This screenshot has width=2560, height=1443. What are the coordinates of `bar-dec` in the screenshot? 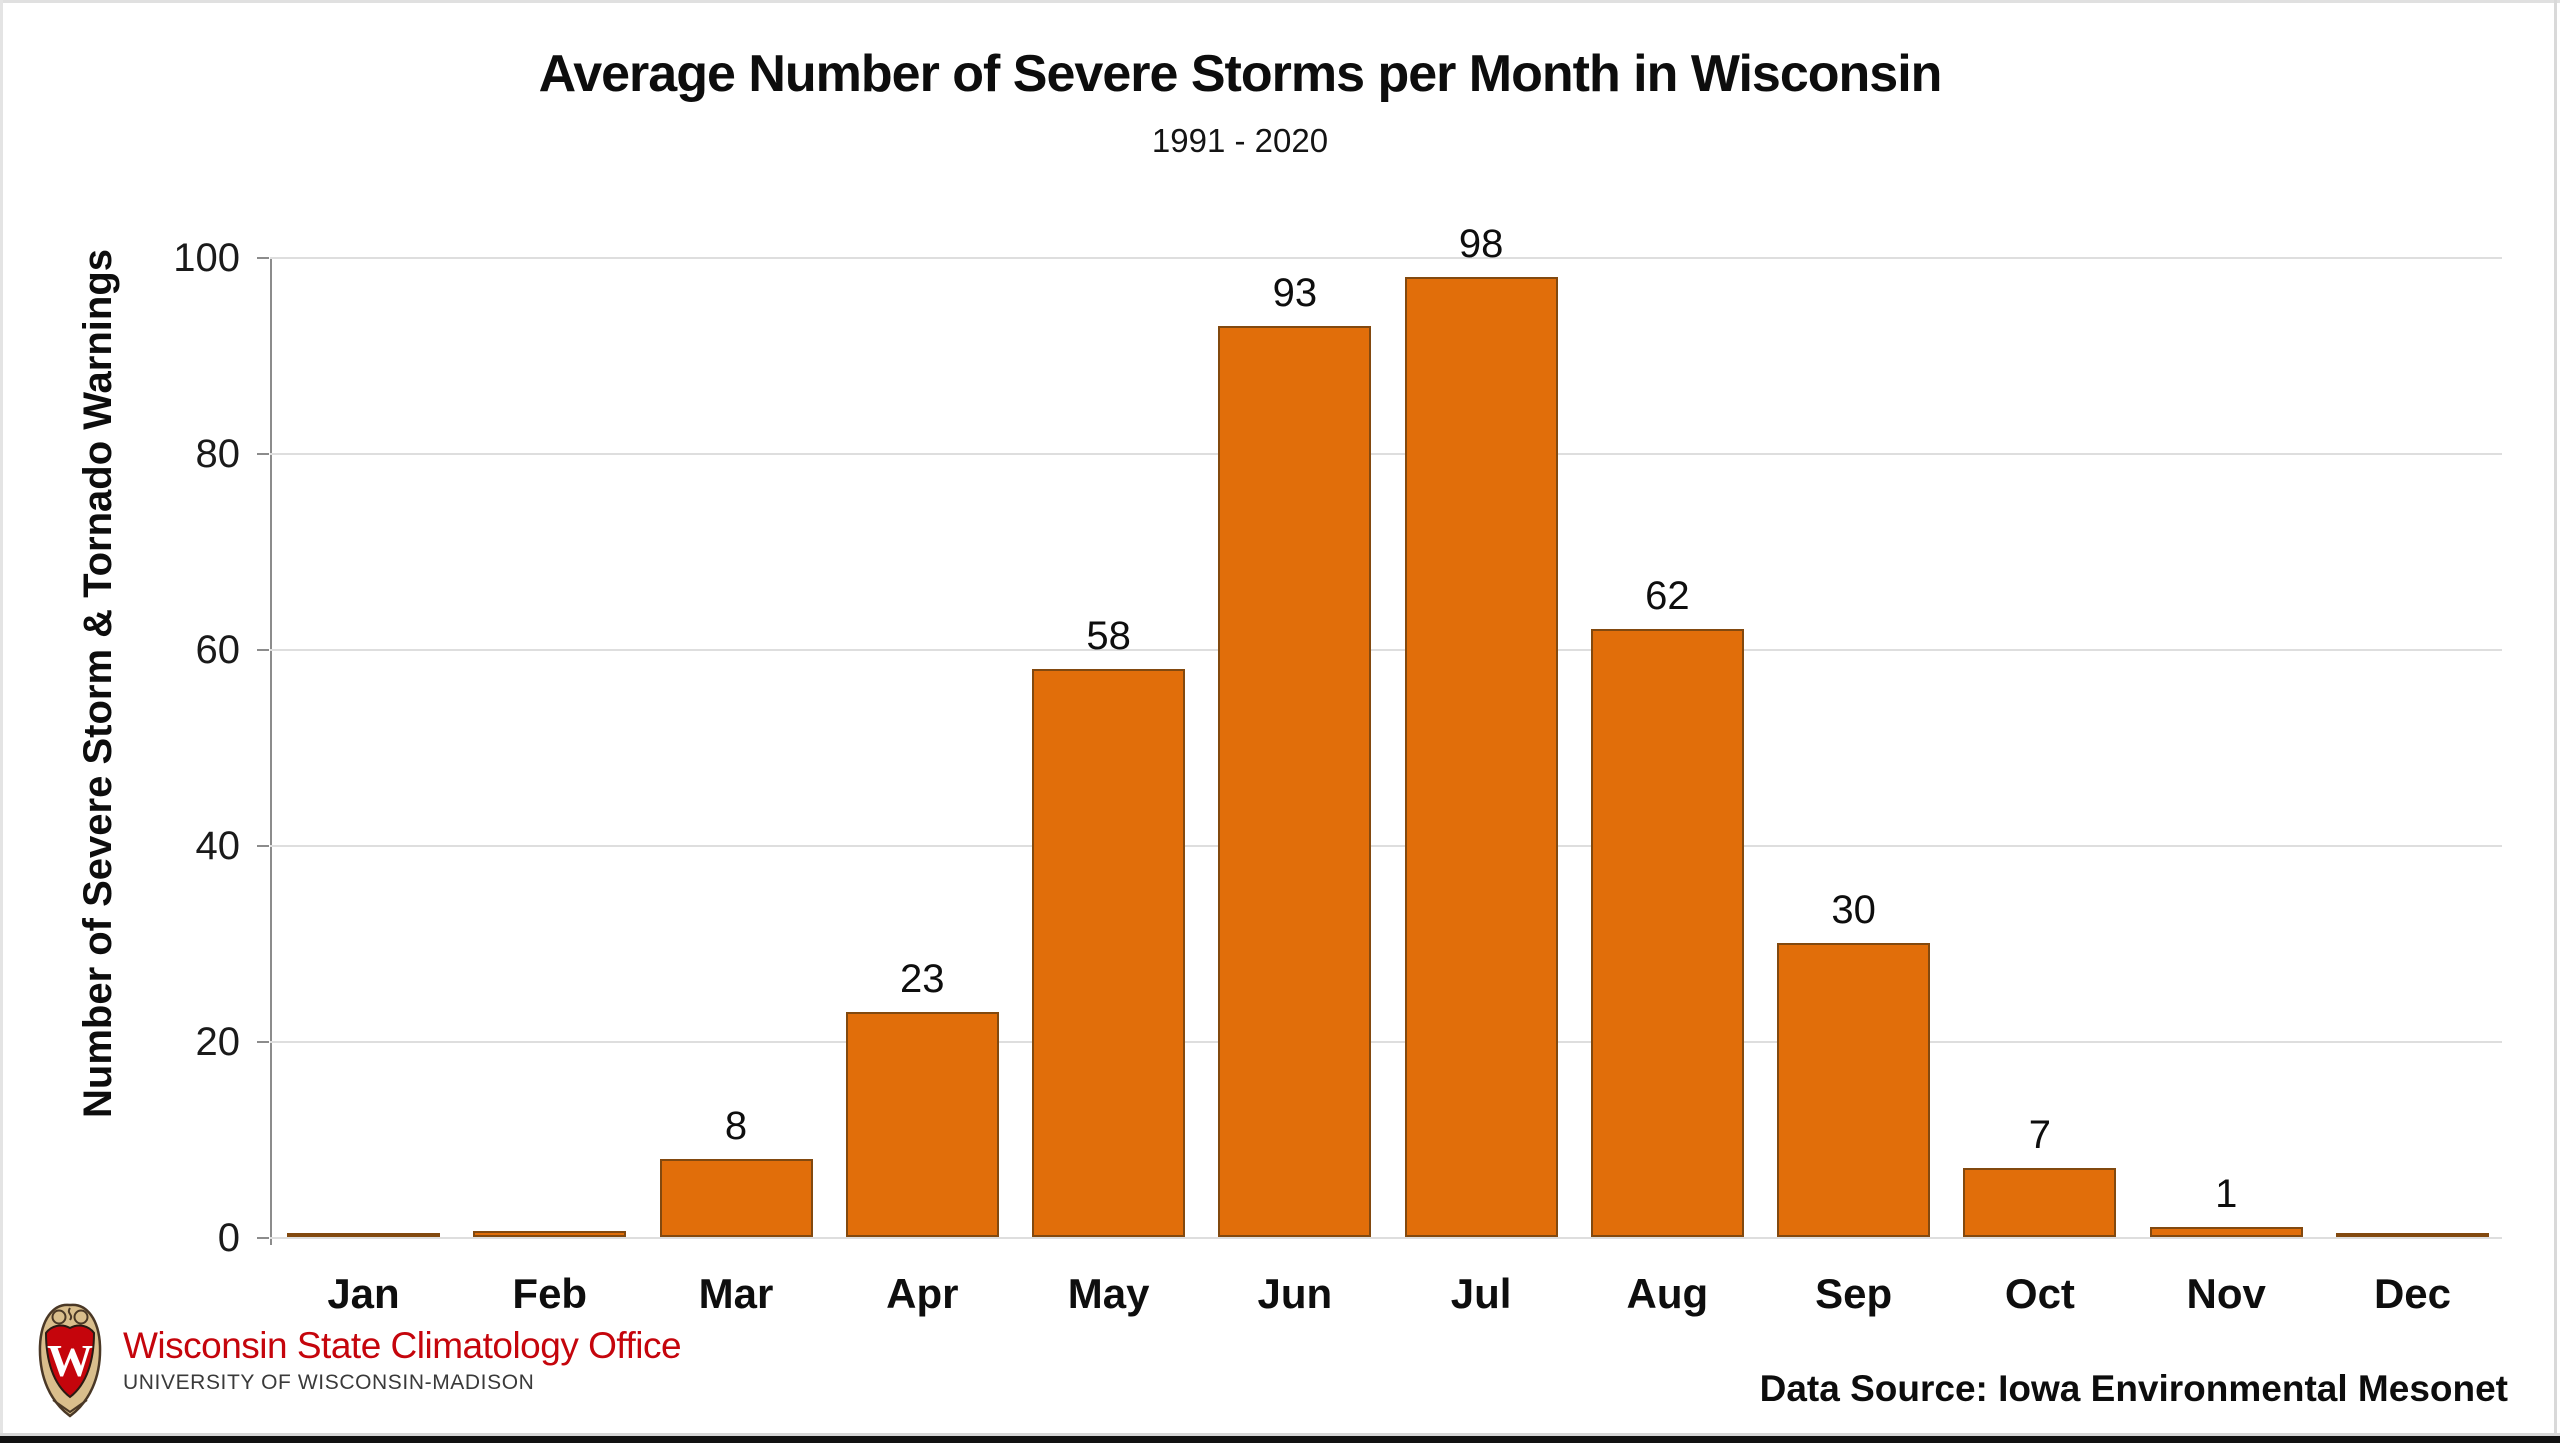 It's located at (2412, 1235).